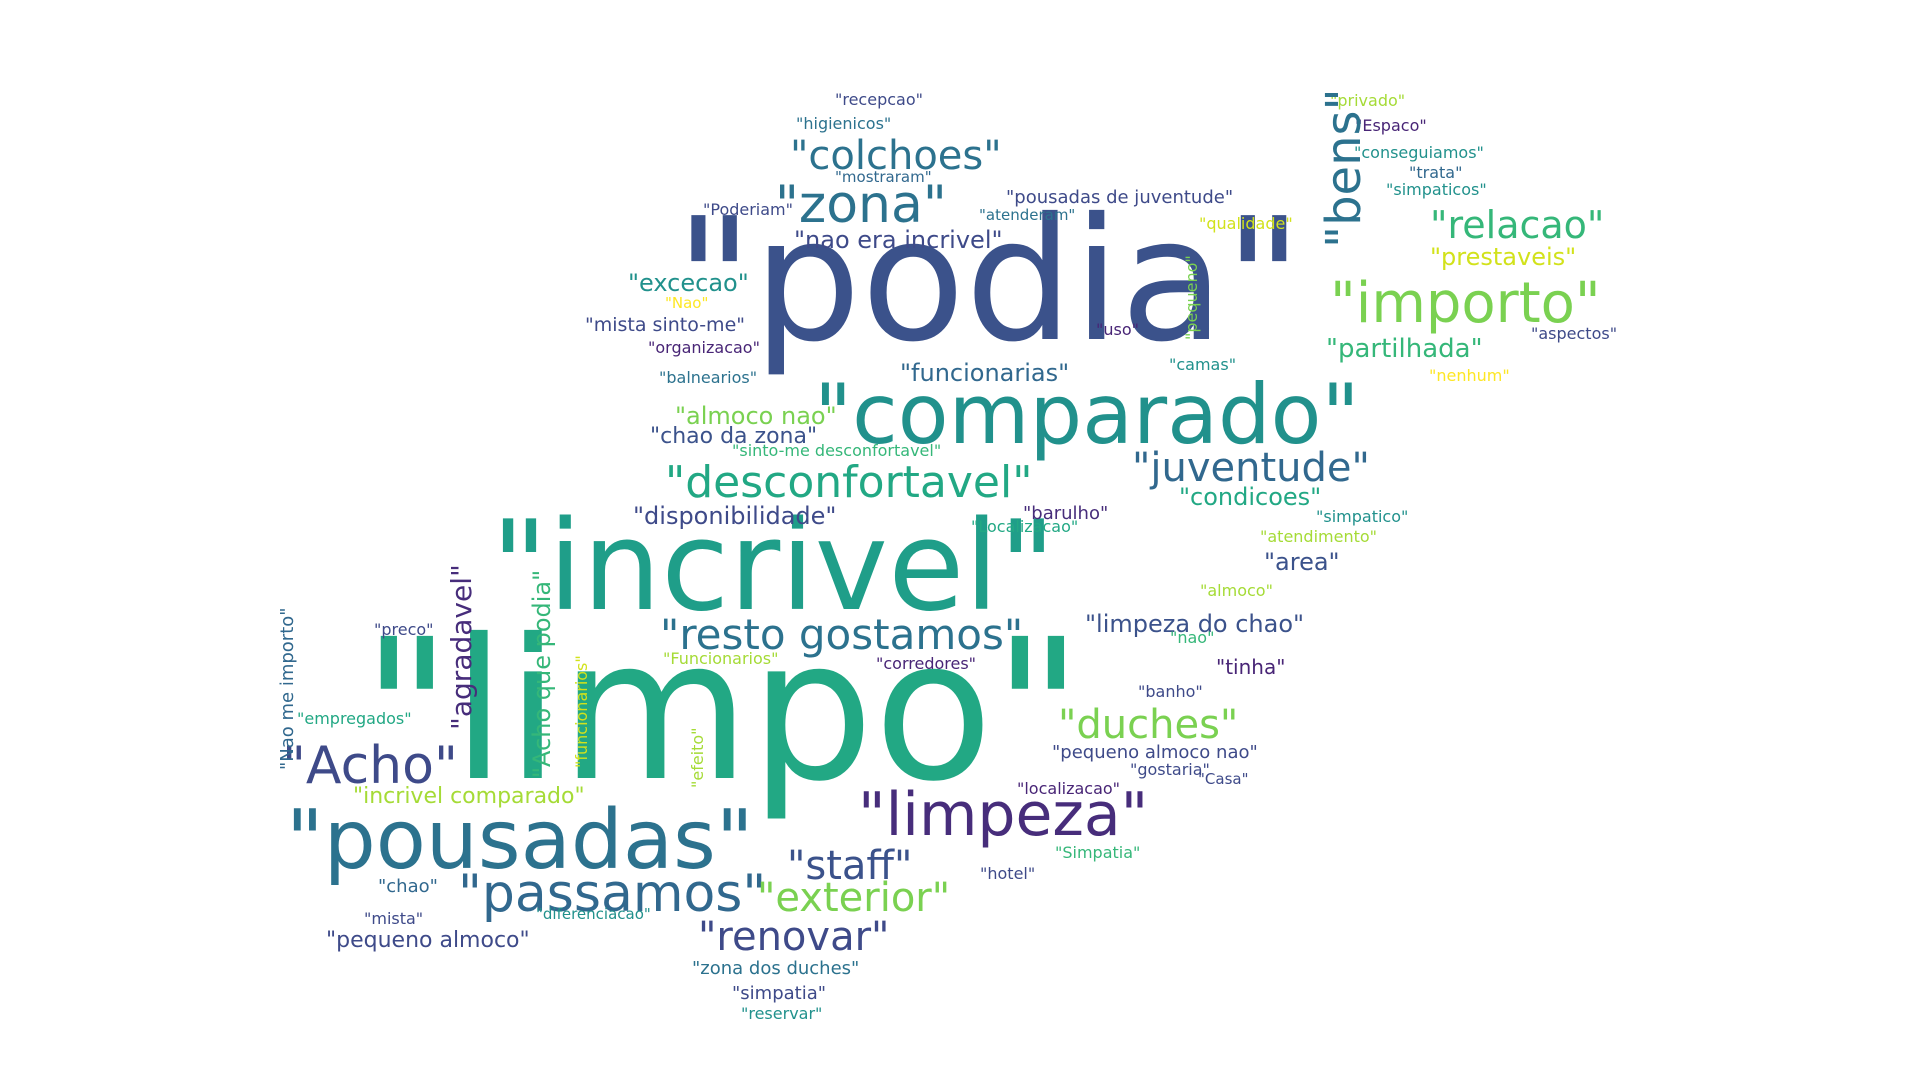 This screenshot has width=1920, height=1080. I want to click on word: "camas", so click(1203, 364).